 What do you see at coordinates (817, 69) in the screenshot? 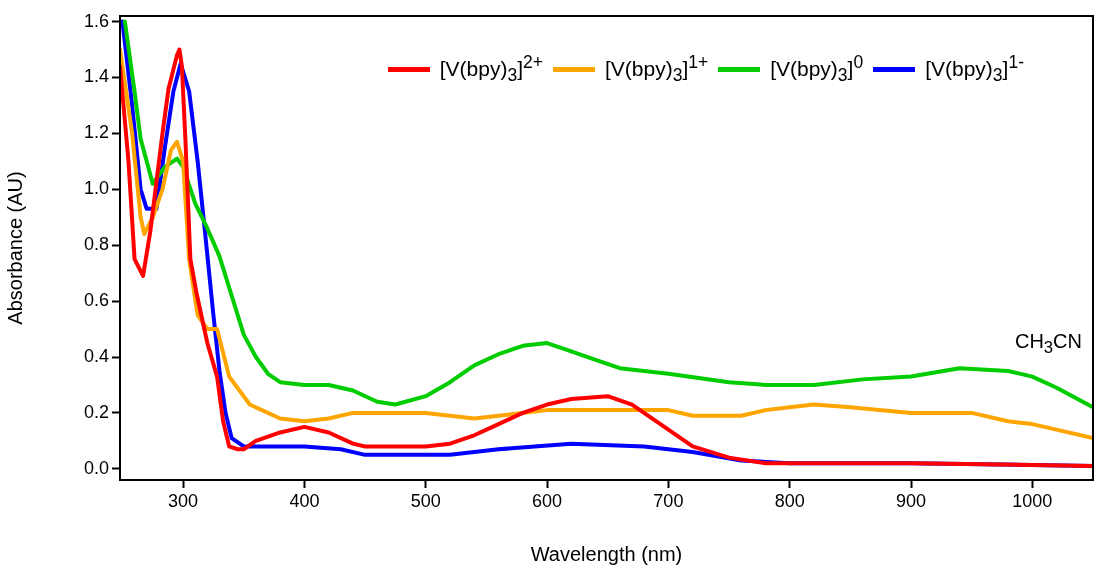
I see `legend-label: [V(bpy)$_{3}$]$^{0}$` at bounding box center [817, 69].